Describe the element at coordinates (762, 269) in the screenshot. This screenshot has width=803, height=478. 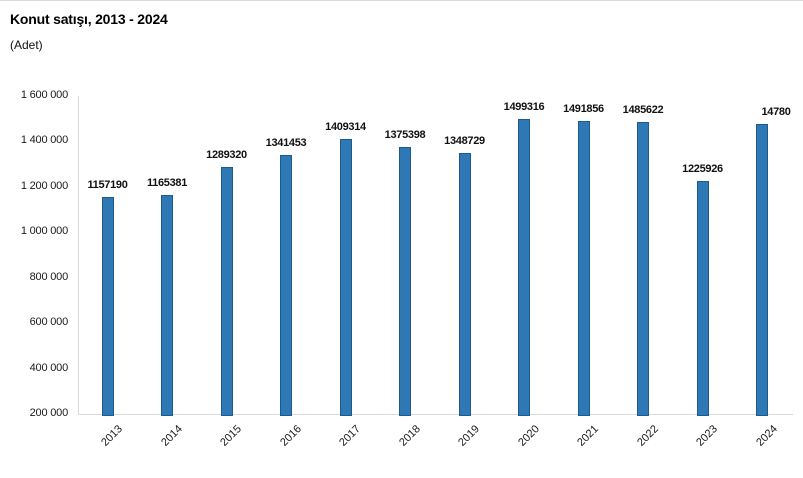
I see `bar-2024` at that location.